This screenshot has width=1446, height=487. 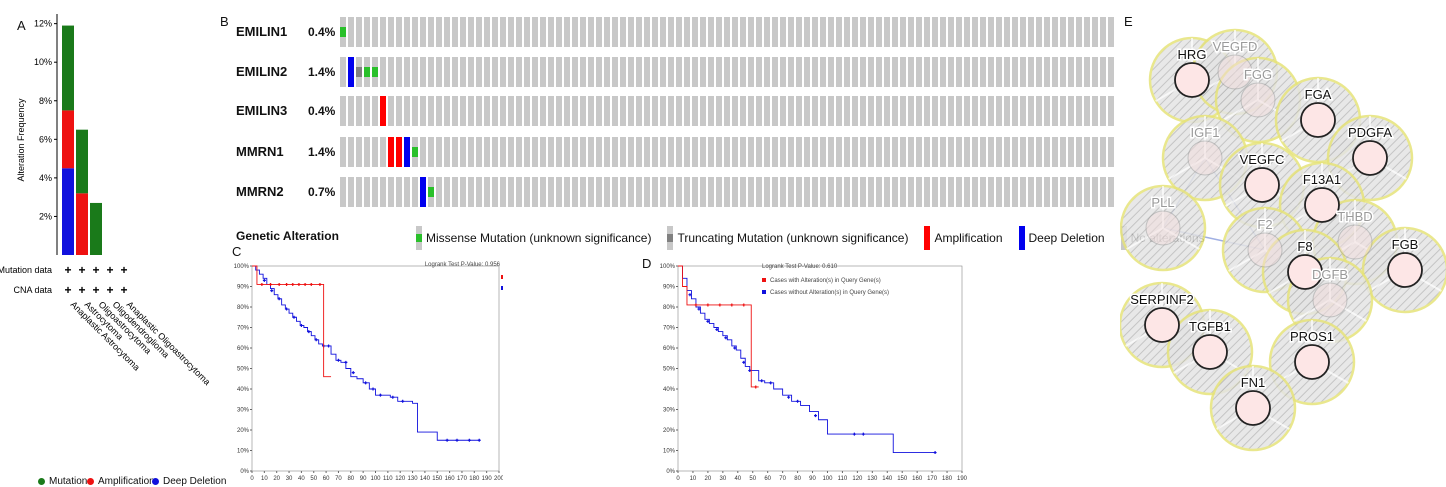 What do you see at coordinates (126, 481) in the screenshot?
I see `legend-amplification-label: Amplification` at bounding box center [126, 481].